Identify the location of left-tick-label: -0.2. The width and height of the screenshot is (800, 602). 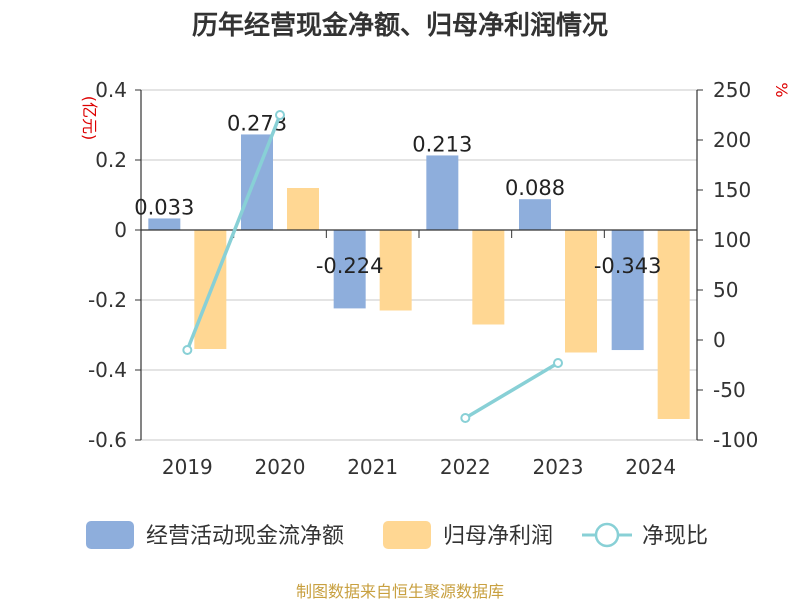
(107, 300).